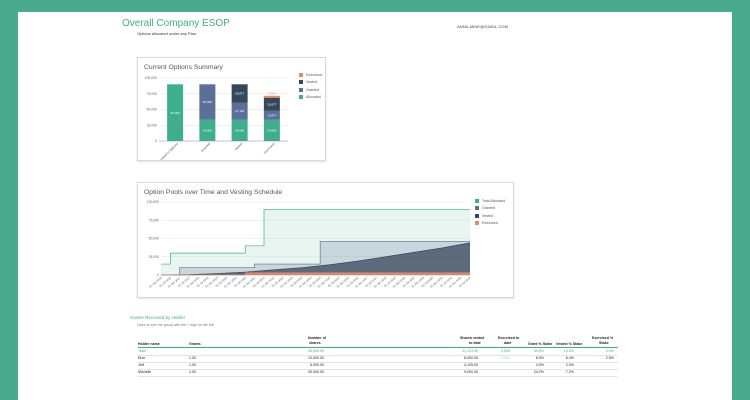 This screenshot has width=750, height=400. I want to click on summary-bar-granted-exercised, so click(271, 115).